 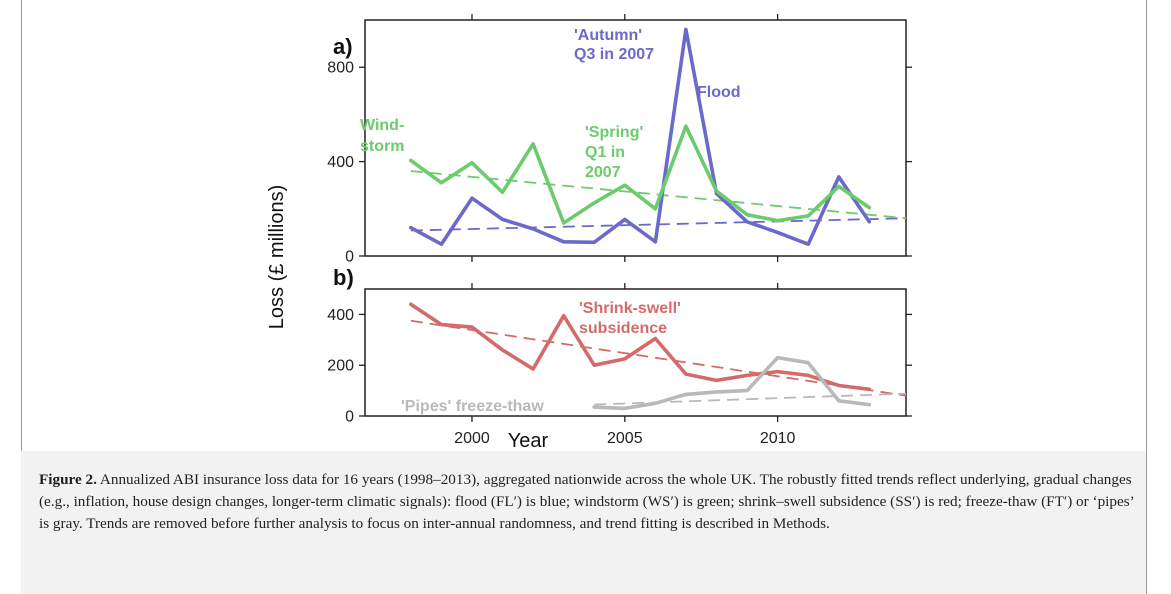 What do you see at coordinates (1146, 297) in the screenshot?
I see `figure-right-border` at bounding box center [1146, 297].